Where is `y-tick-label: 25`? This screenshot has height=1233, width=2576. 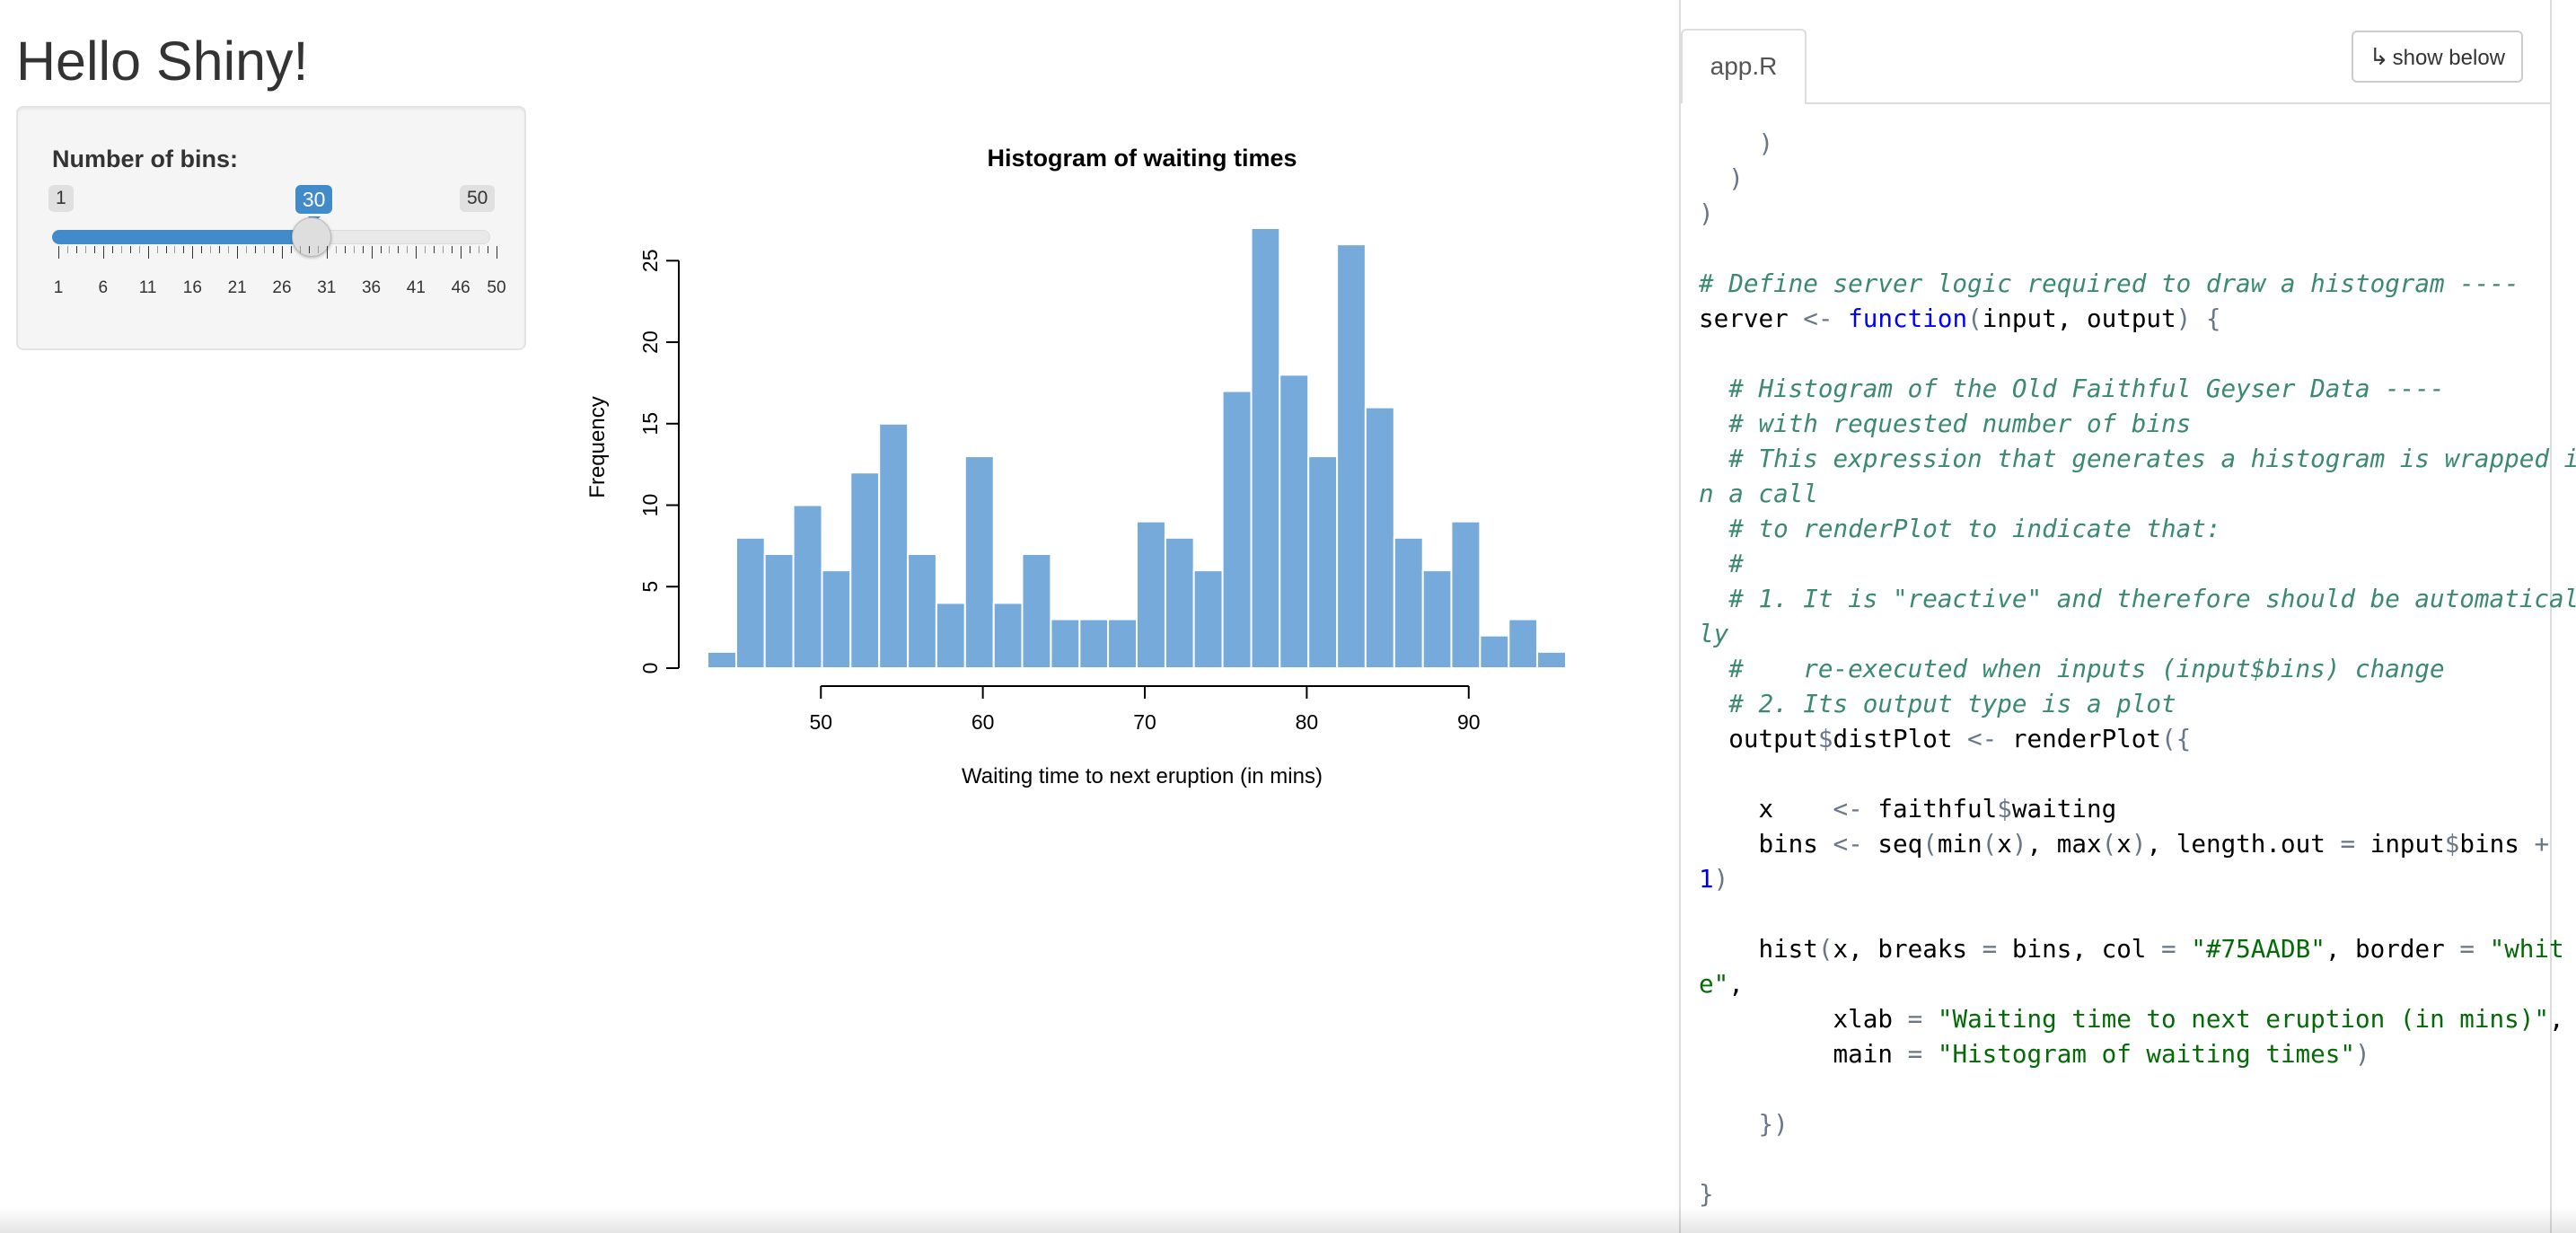
y-tick-label: 25 is located at coordinates (650, 260).